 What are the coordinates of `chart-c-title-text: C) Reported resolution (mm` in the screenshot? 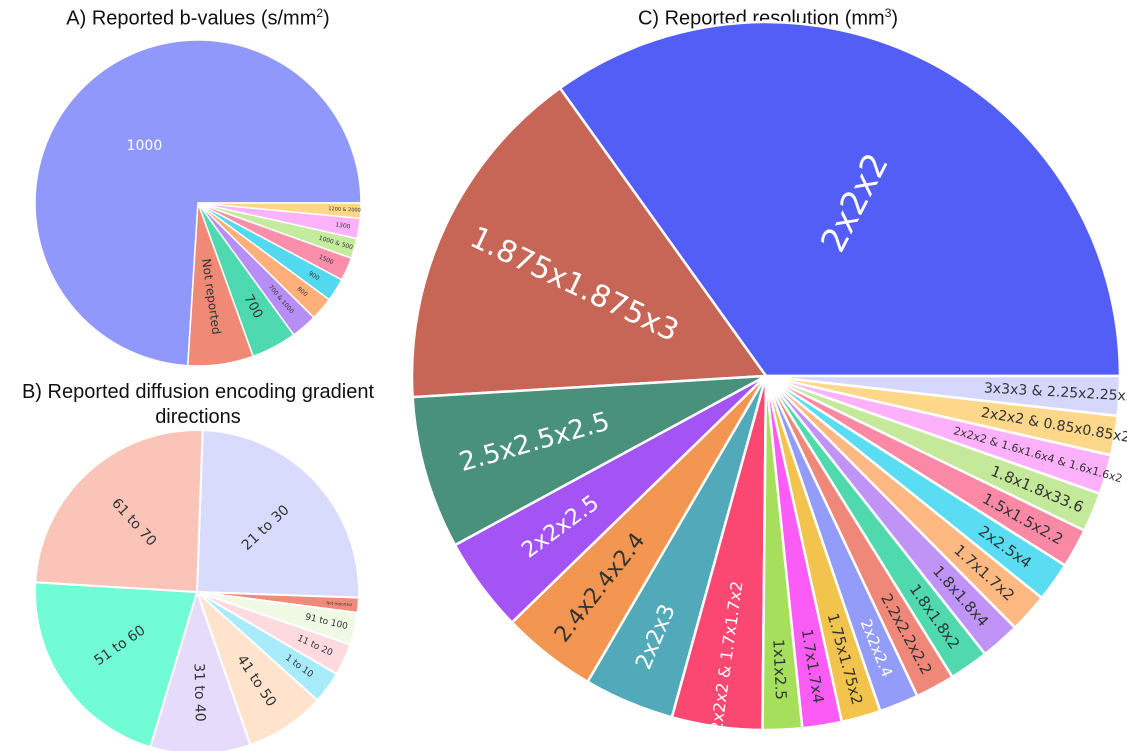 It's located at (761, 18).